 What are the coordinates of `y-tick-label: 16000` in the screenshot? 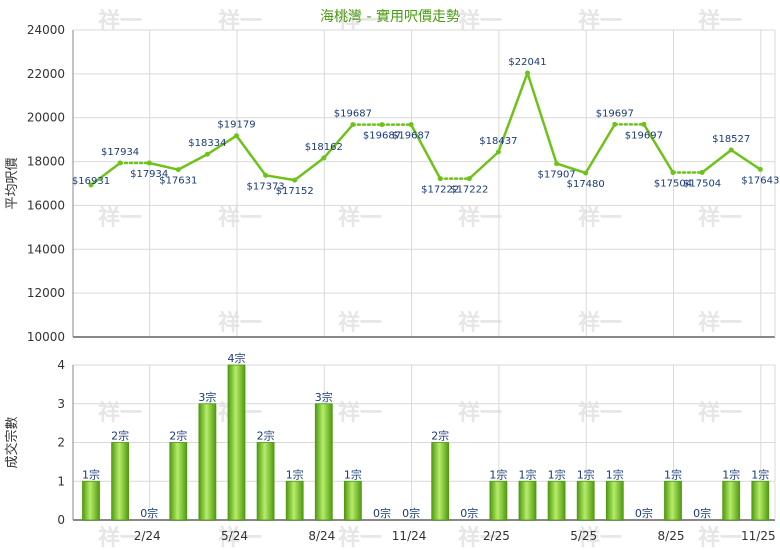 It's located at (46, 205).